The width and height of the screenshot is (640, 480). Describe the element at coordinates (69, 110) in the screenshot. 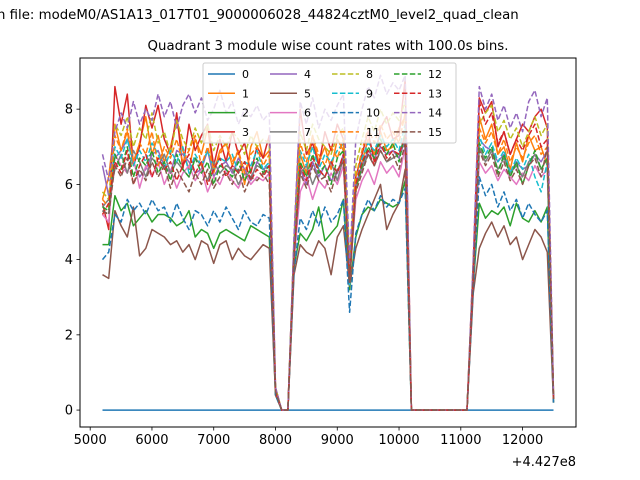

I see `y-tick-label: 8` at that location.